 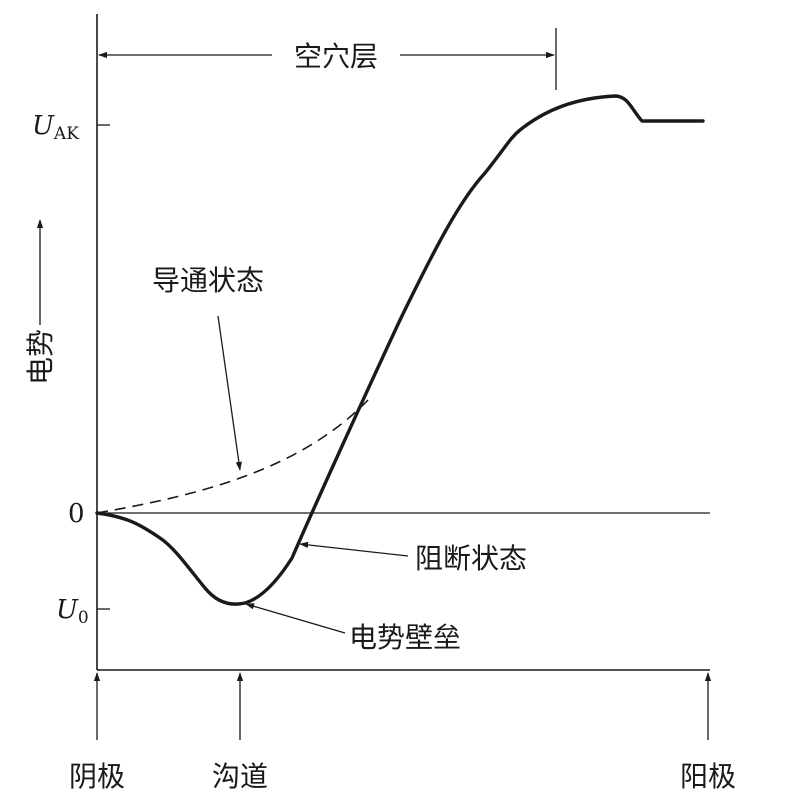 I want to click on depletion-layer-label: 空穴层, so click(x=336, y=56).